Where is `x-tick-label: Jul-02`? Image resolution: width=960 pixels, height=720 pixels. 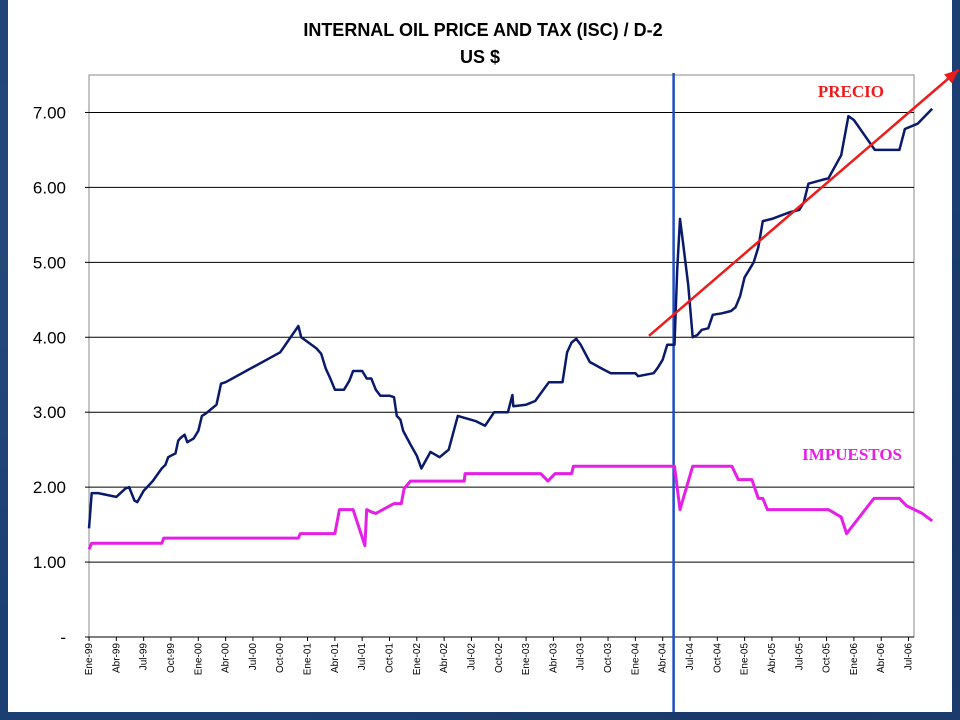
x-tick-label: Jul-02 is located at coordinates (471, 657).